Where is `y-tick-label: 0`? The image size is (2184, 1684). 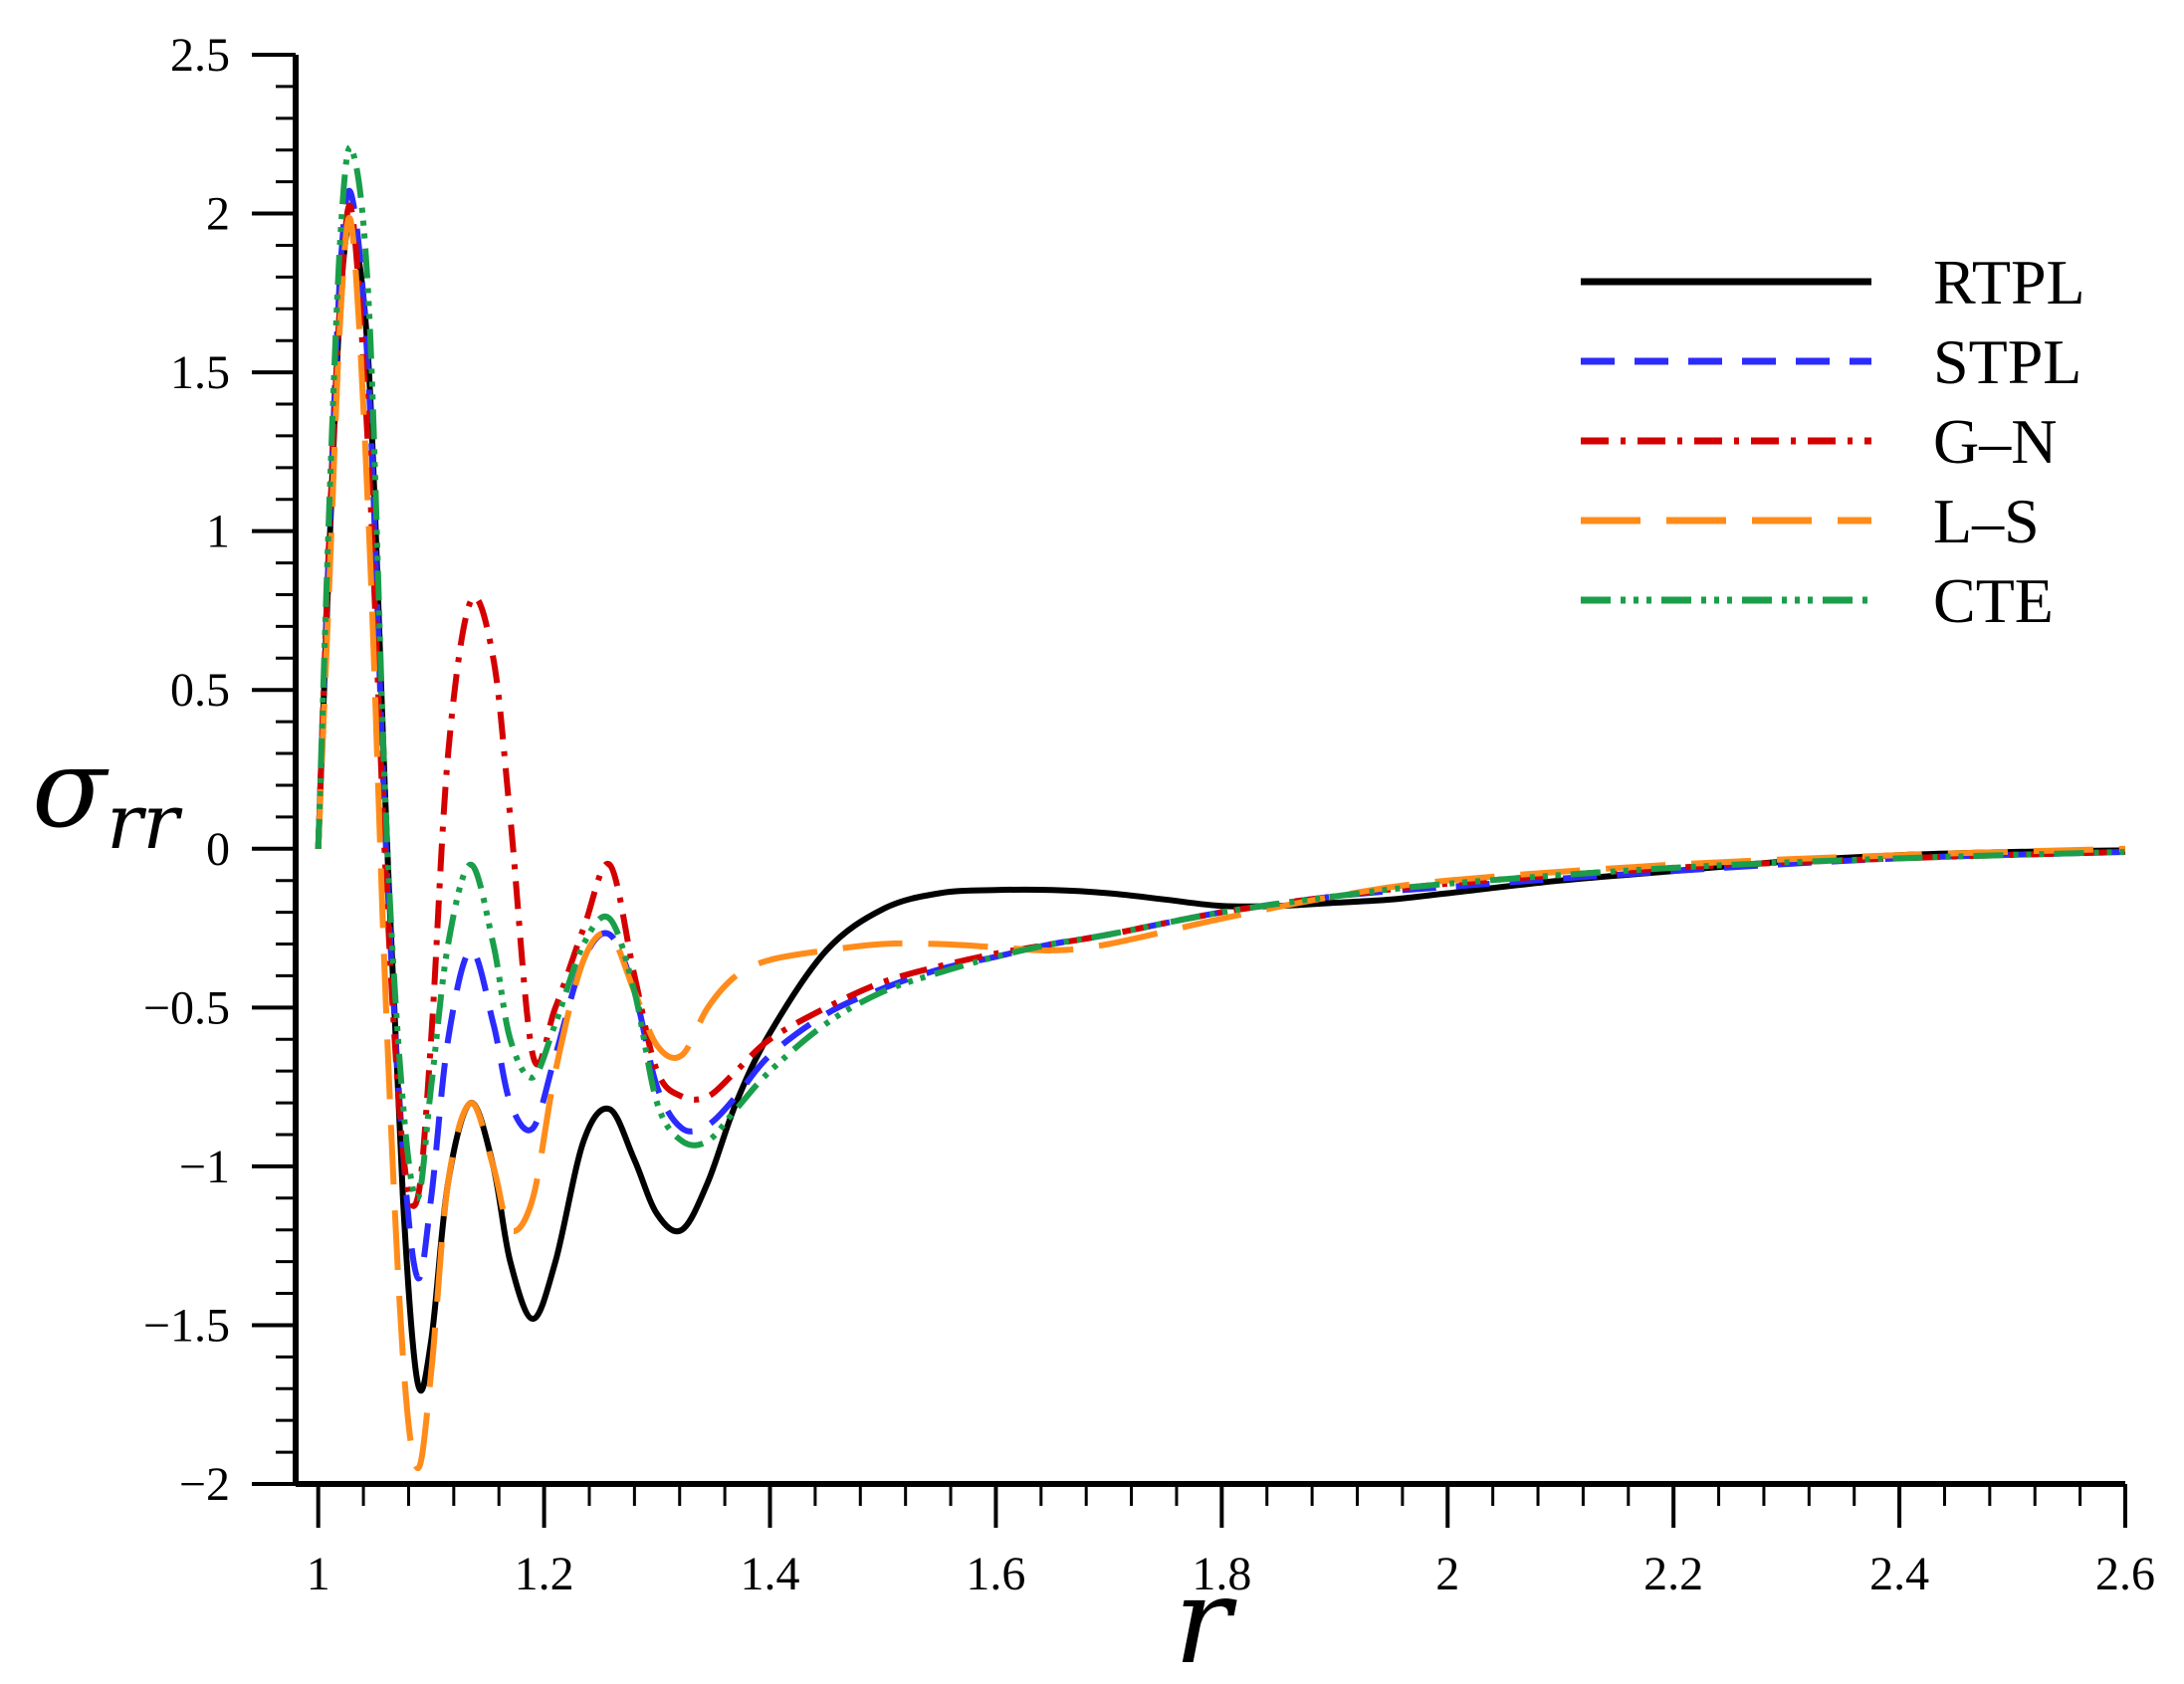 y-tick-label: 0 is located at coordinates (218, 849).